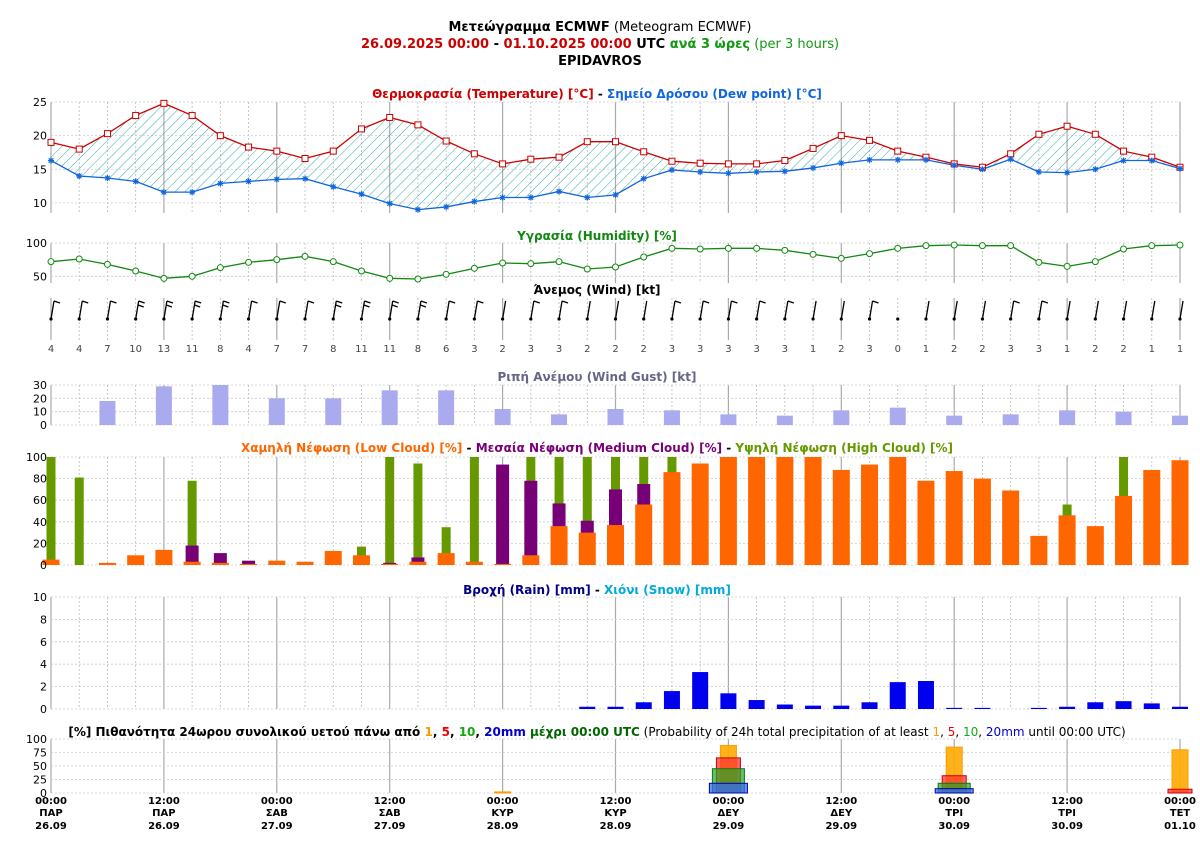 The width and height of the screenshot is (1200, 851). What do you see at coordinates (446, 546) in the screenshot?
I see `high-cloud-bar` at bounding box center [446, 546].